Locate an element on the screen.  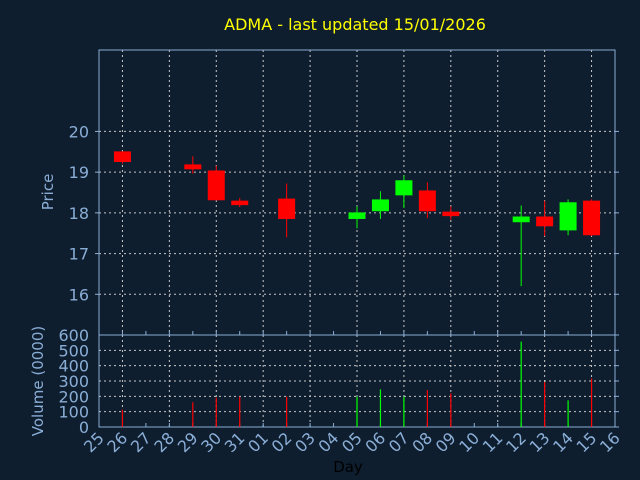
volume-tick-label: 300 is located at coordinates (73, 381).